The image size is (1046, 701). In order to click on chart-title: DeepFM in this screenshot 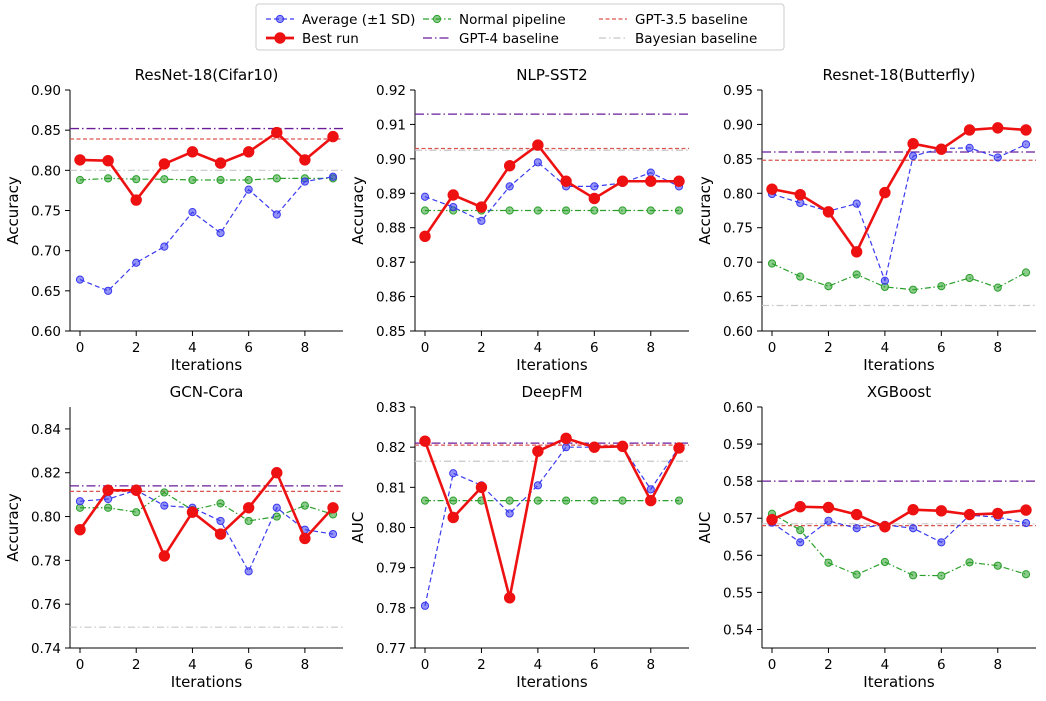, I will do `click(551, 392)`.